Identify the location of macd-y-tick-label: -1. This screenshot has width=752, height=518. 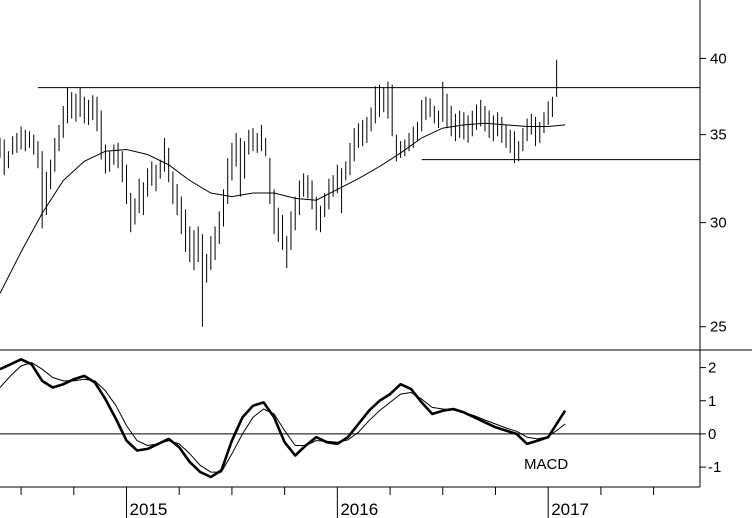
(714, 467).